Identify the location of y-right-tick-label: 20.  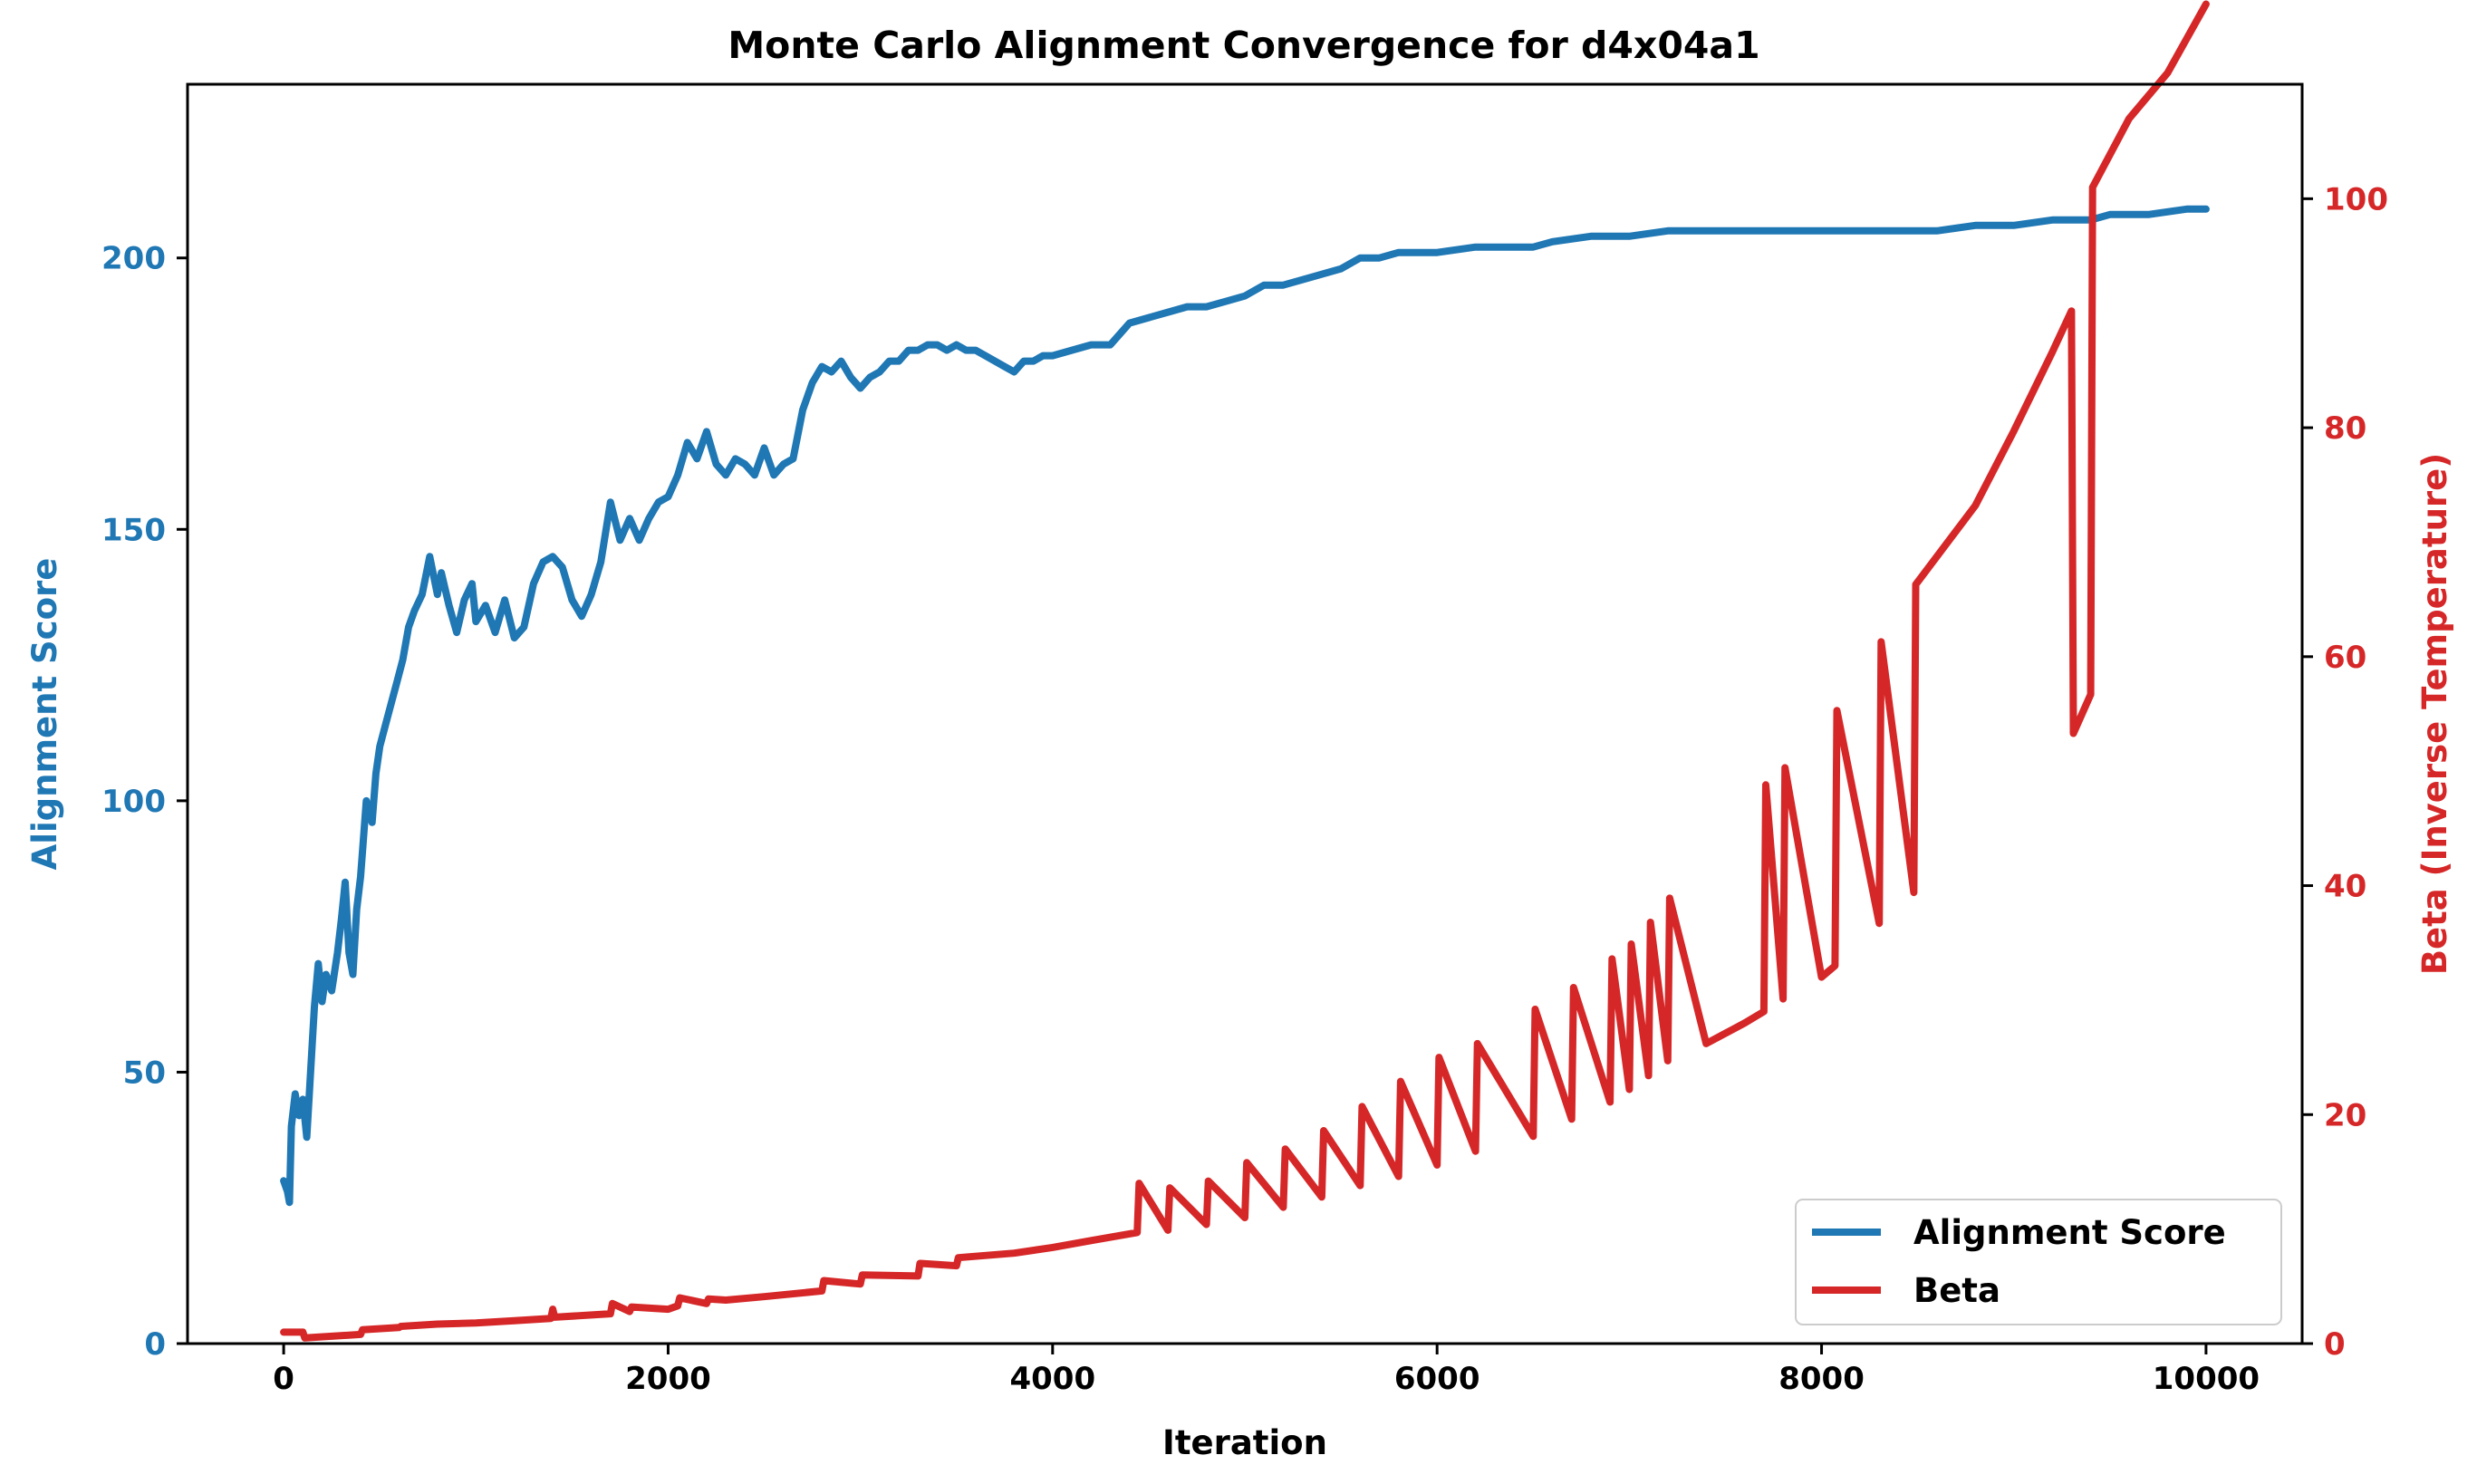
(2345, 1115).